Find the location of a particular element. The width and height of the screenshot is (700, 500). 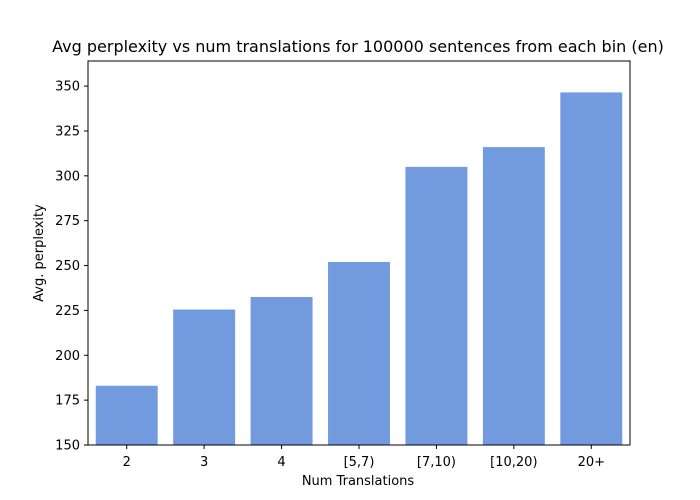

x-tick-label: 20+ is located at coordinates (591, 462).